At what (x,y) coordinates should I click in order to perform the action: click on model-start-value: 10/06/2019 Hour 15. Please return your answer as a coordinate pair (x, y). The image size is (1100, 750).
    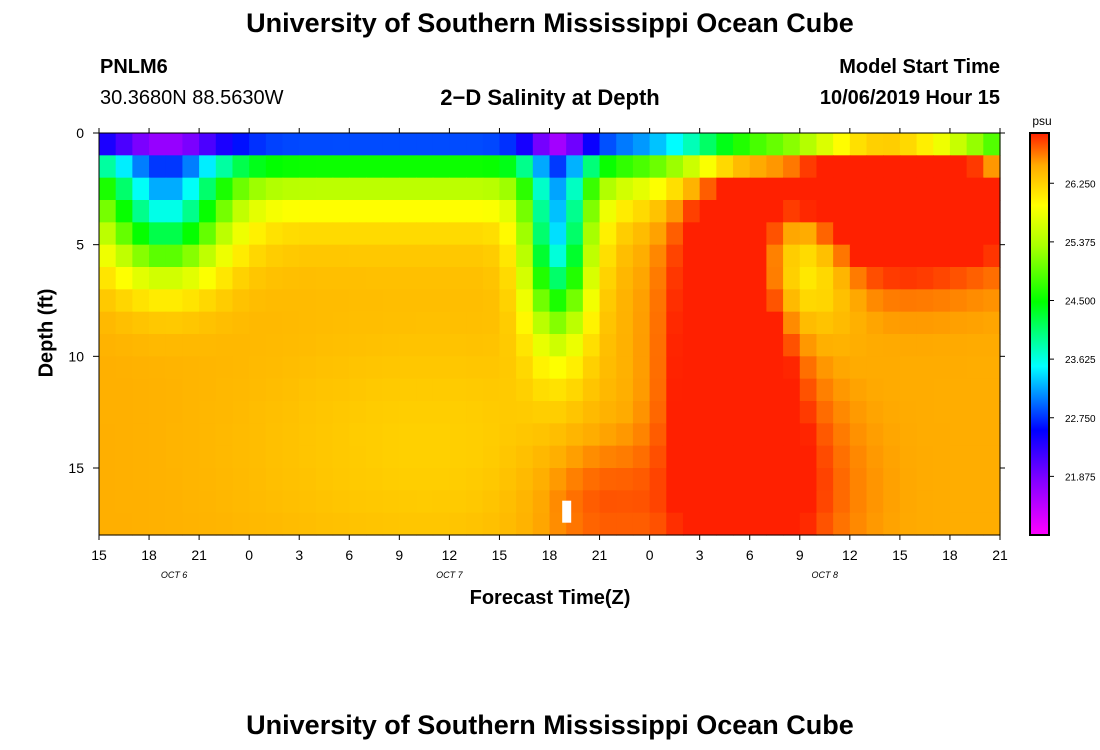
    Looking at the image, I should click on (909, 98).